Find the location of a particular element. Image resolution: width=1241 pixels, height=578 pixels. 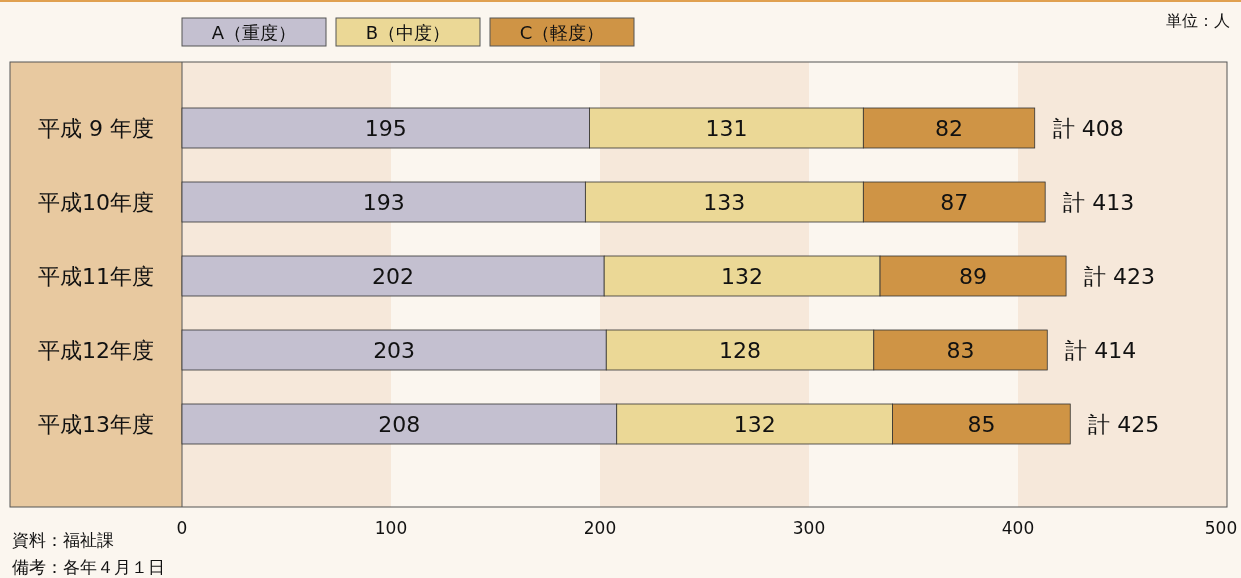

data-label: 89 is located at coordinates (973, 276).